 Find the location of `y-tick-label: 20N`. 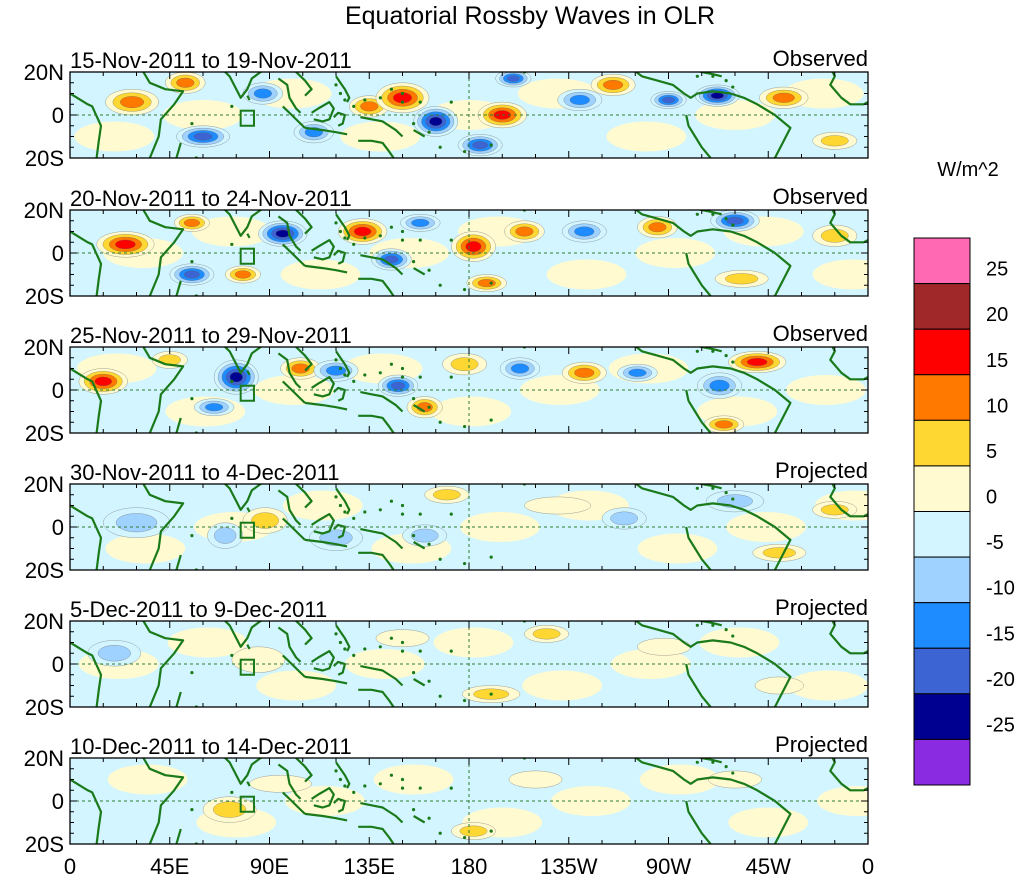

y-tick-label: 20N is located at coordinates (44, 347).